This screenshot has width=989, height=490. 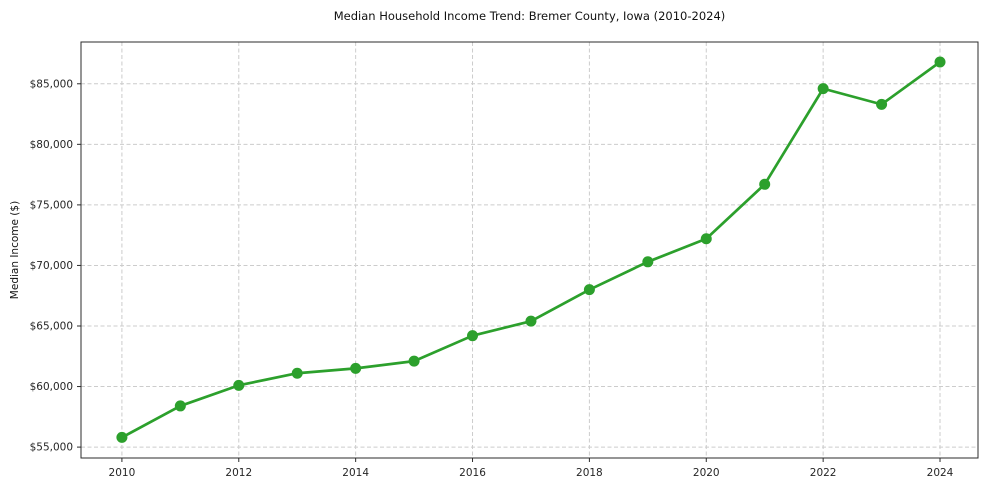 I want to click on x-tick-label: 2010, so click(x=122, y=473).